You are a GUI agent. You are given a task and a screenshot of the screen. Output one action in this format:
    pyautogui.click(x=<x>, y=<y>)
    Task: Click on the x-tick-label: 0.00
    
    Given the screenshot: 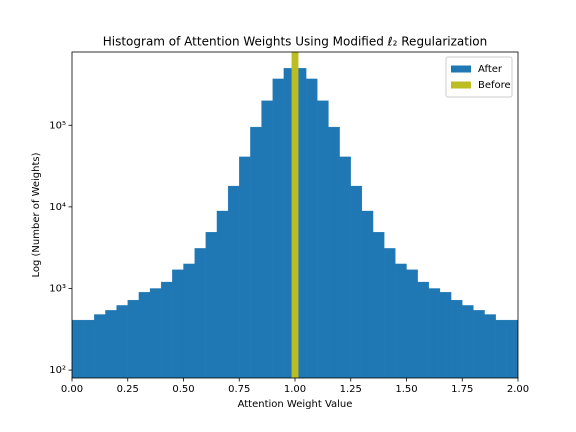 What is the action you would take?
    pyautogui.click(x=72, y=389)
    